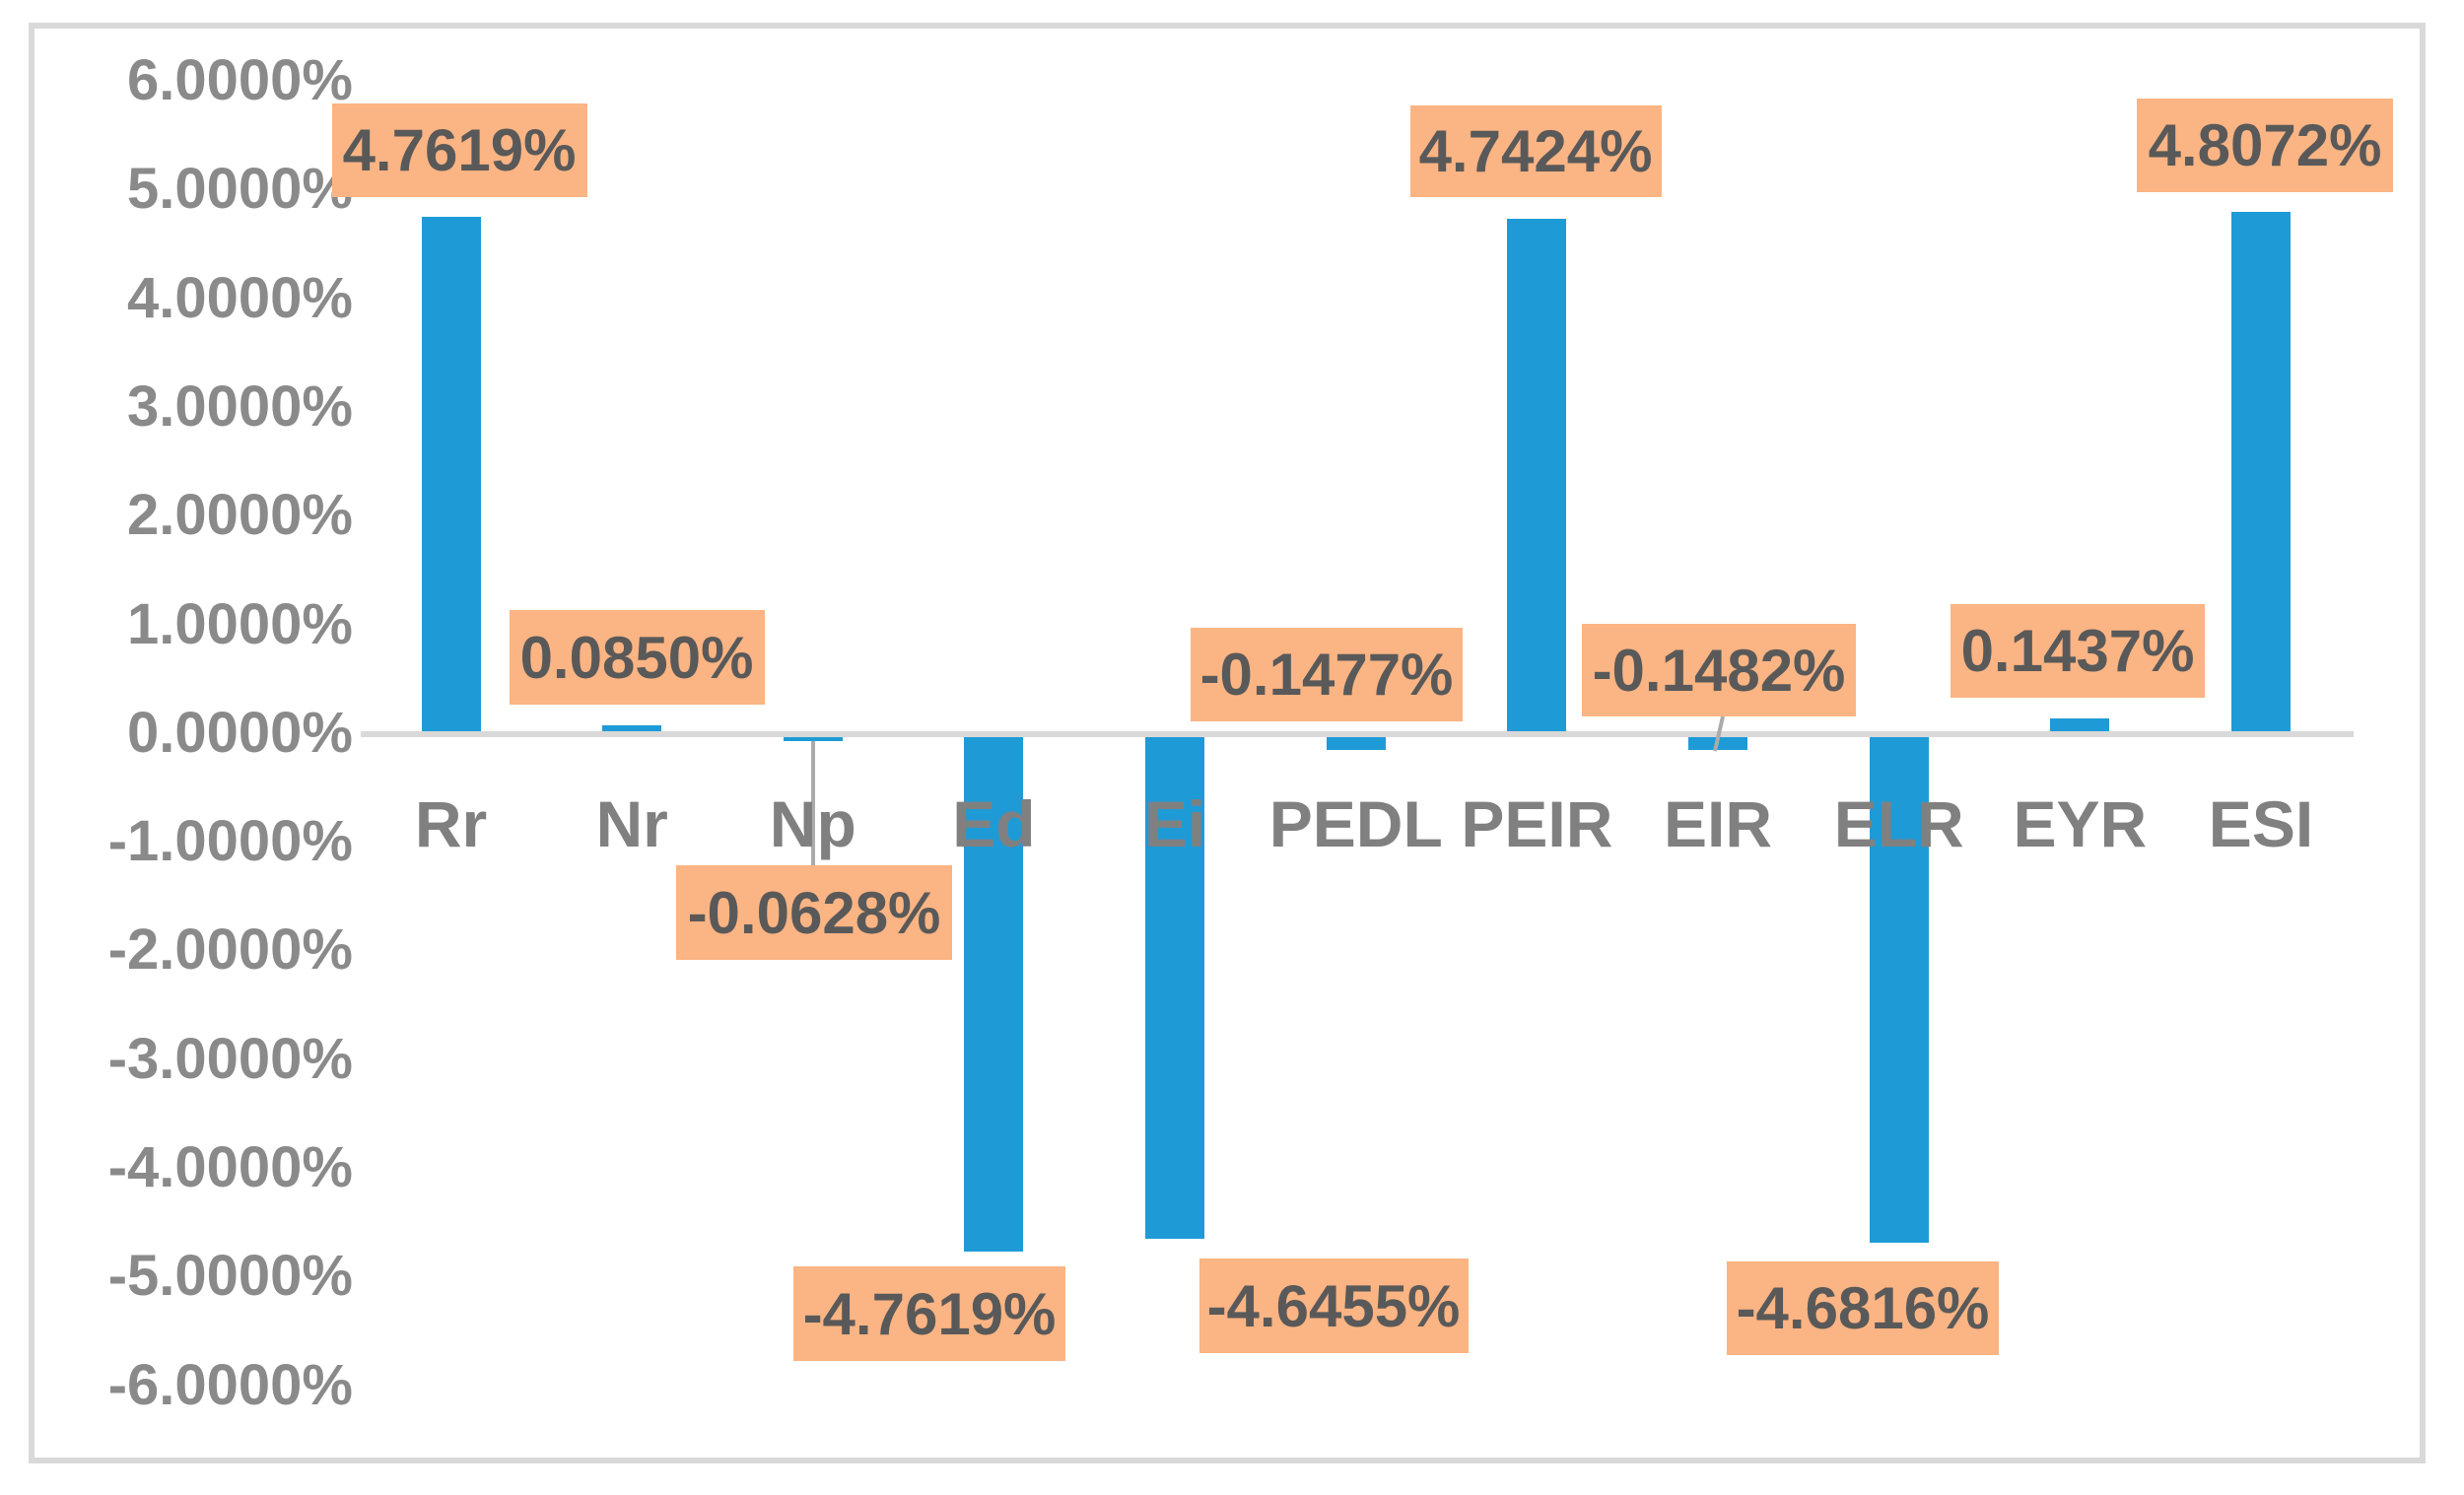 Image resolution: width=2464 pixels, height=1495 pixels. I want to click on category-label-ESI: ESI, so click(2261, 823).